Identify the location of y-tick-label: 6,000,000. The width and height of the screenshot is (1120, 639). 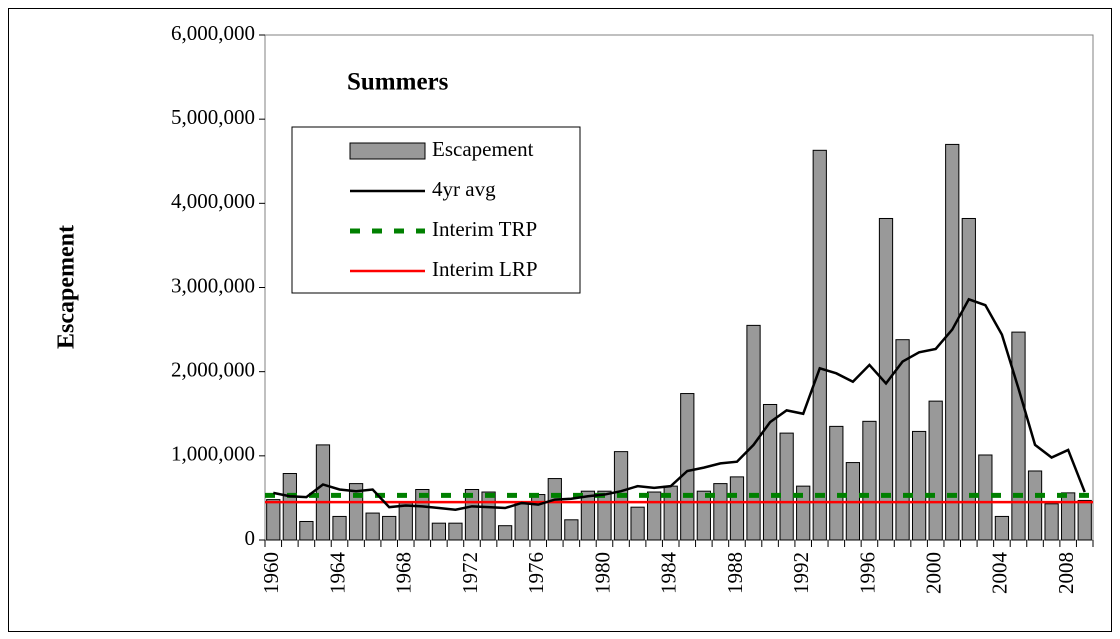
(213, 33).